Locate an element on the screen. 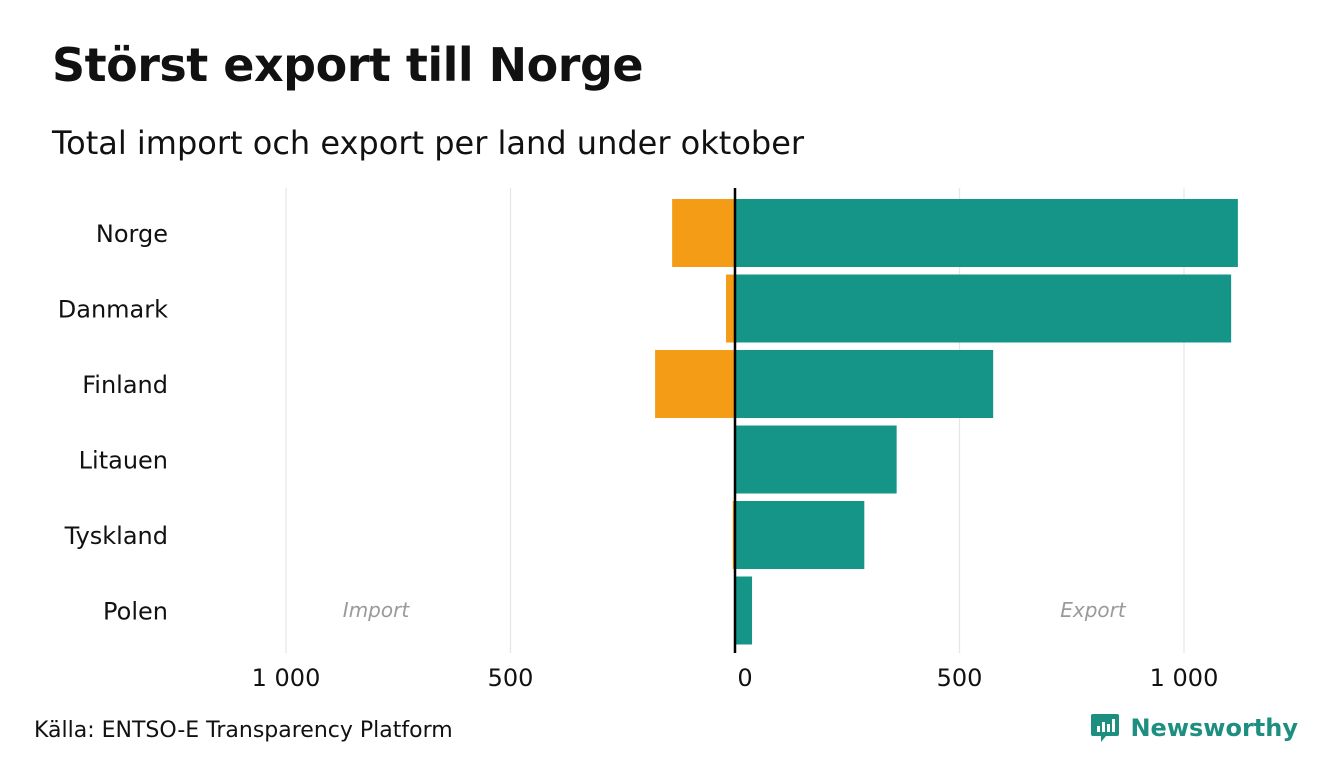 The height and width of the screenshot is (780, 1340). newsworthy-logo-icon is located at coordinates (1105, 728).